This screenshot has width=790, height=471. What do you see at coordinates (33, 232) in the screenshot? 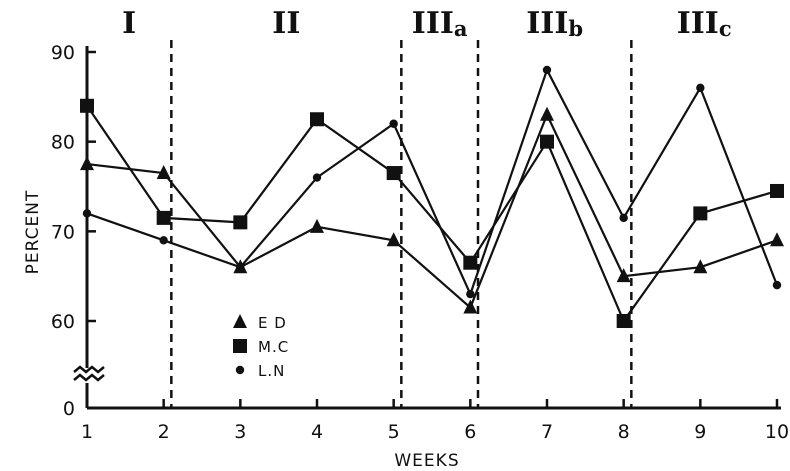
I see `y-axis-title: PERCENT` at bounding box center [33, 232].